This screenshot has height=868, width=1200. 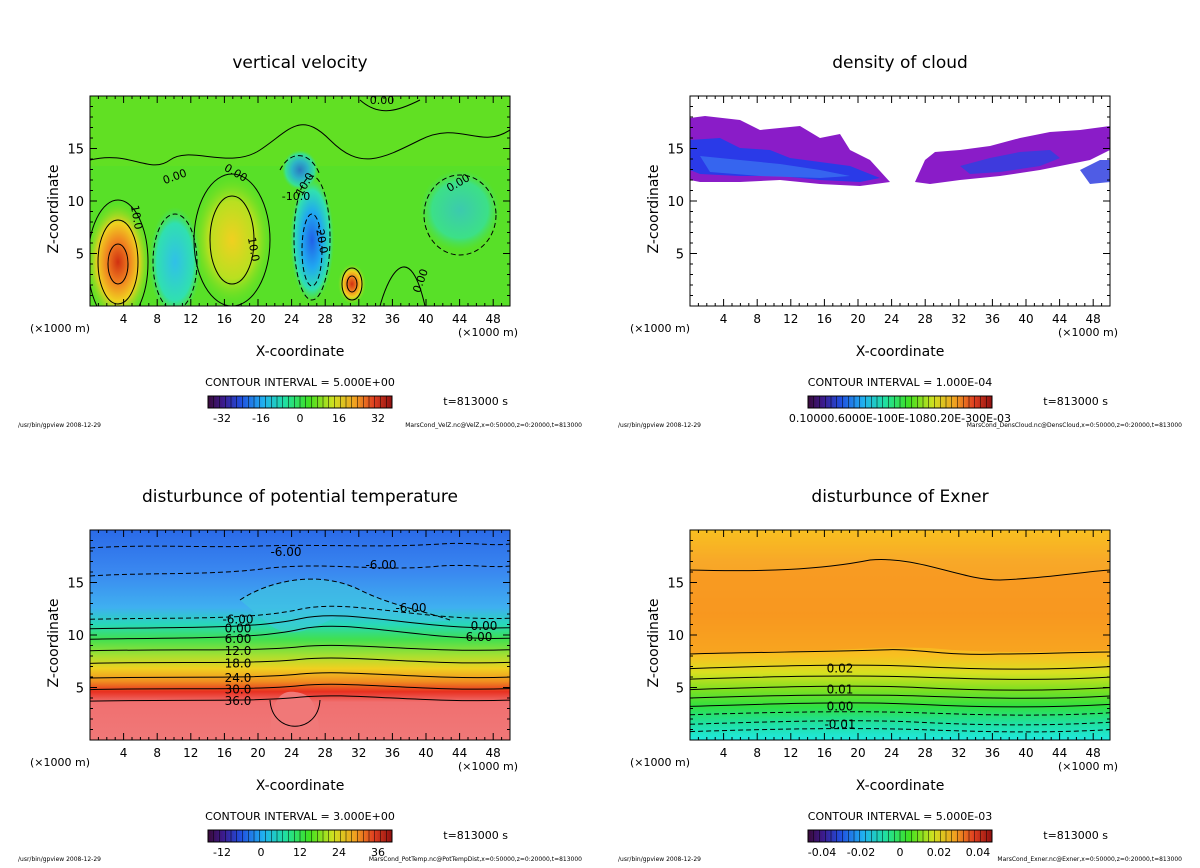 What do you see at coordinates (238, 663) in the screenshot?
I see `contour-label: 18.0` at bounding box center [238, 663].